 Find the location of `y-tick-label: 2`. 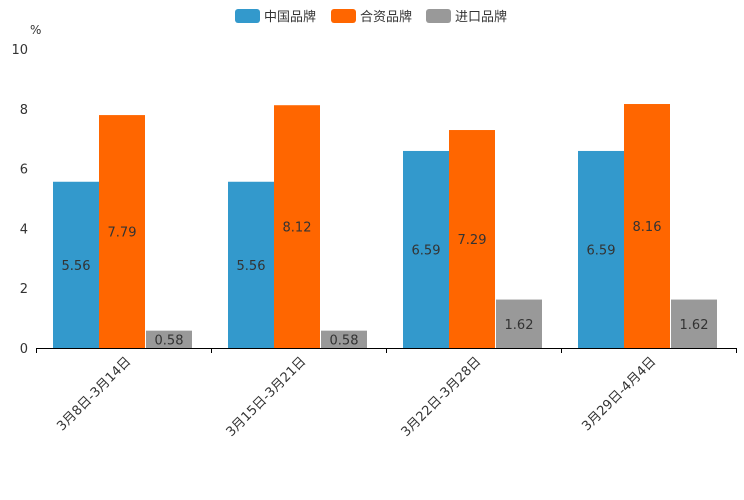

y-tick-label: 2 is located at coordinates (24, 289).